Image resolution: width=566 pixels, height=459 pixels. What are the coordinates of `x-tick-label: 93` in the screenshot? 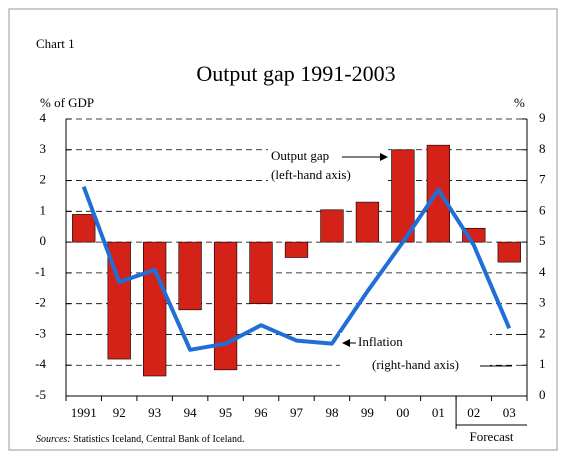 It's located at (154, 412).